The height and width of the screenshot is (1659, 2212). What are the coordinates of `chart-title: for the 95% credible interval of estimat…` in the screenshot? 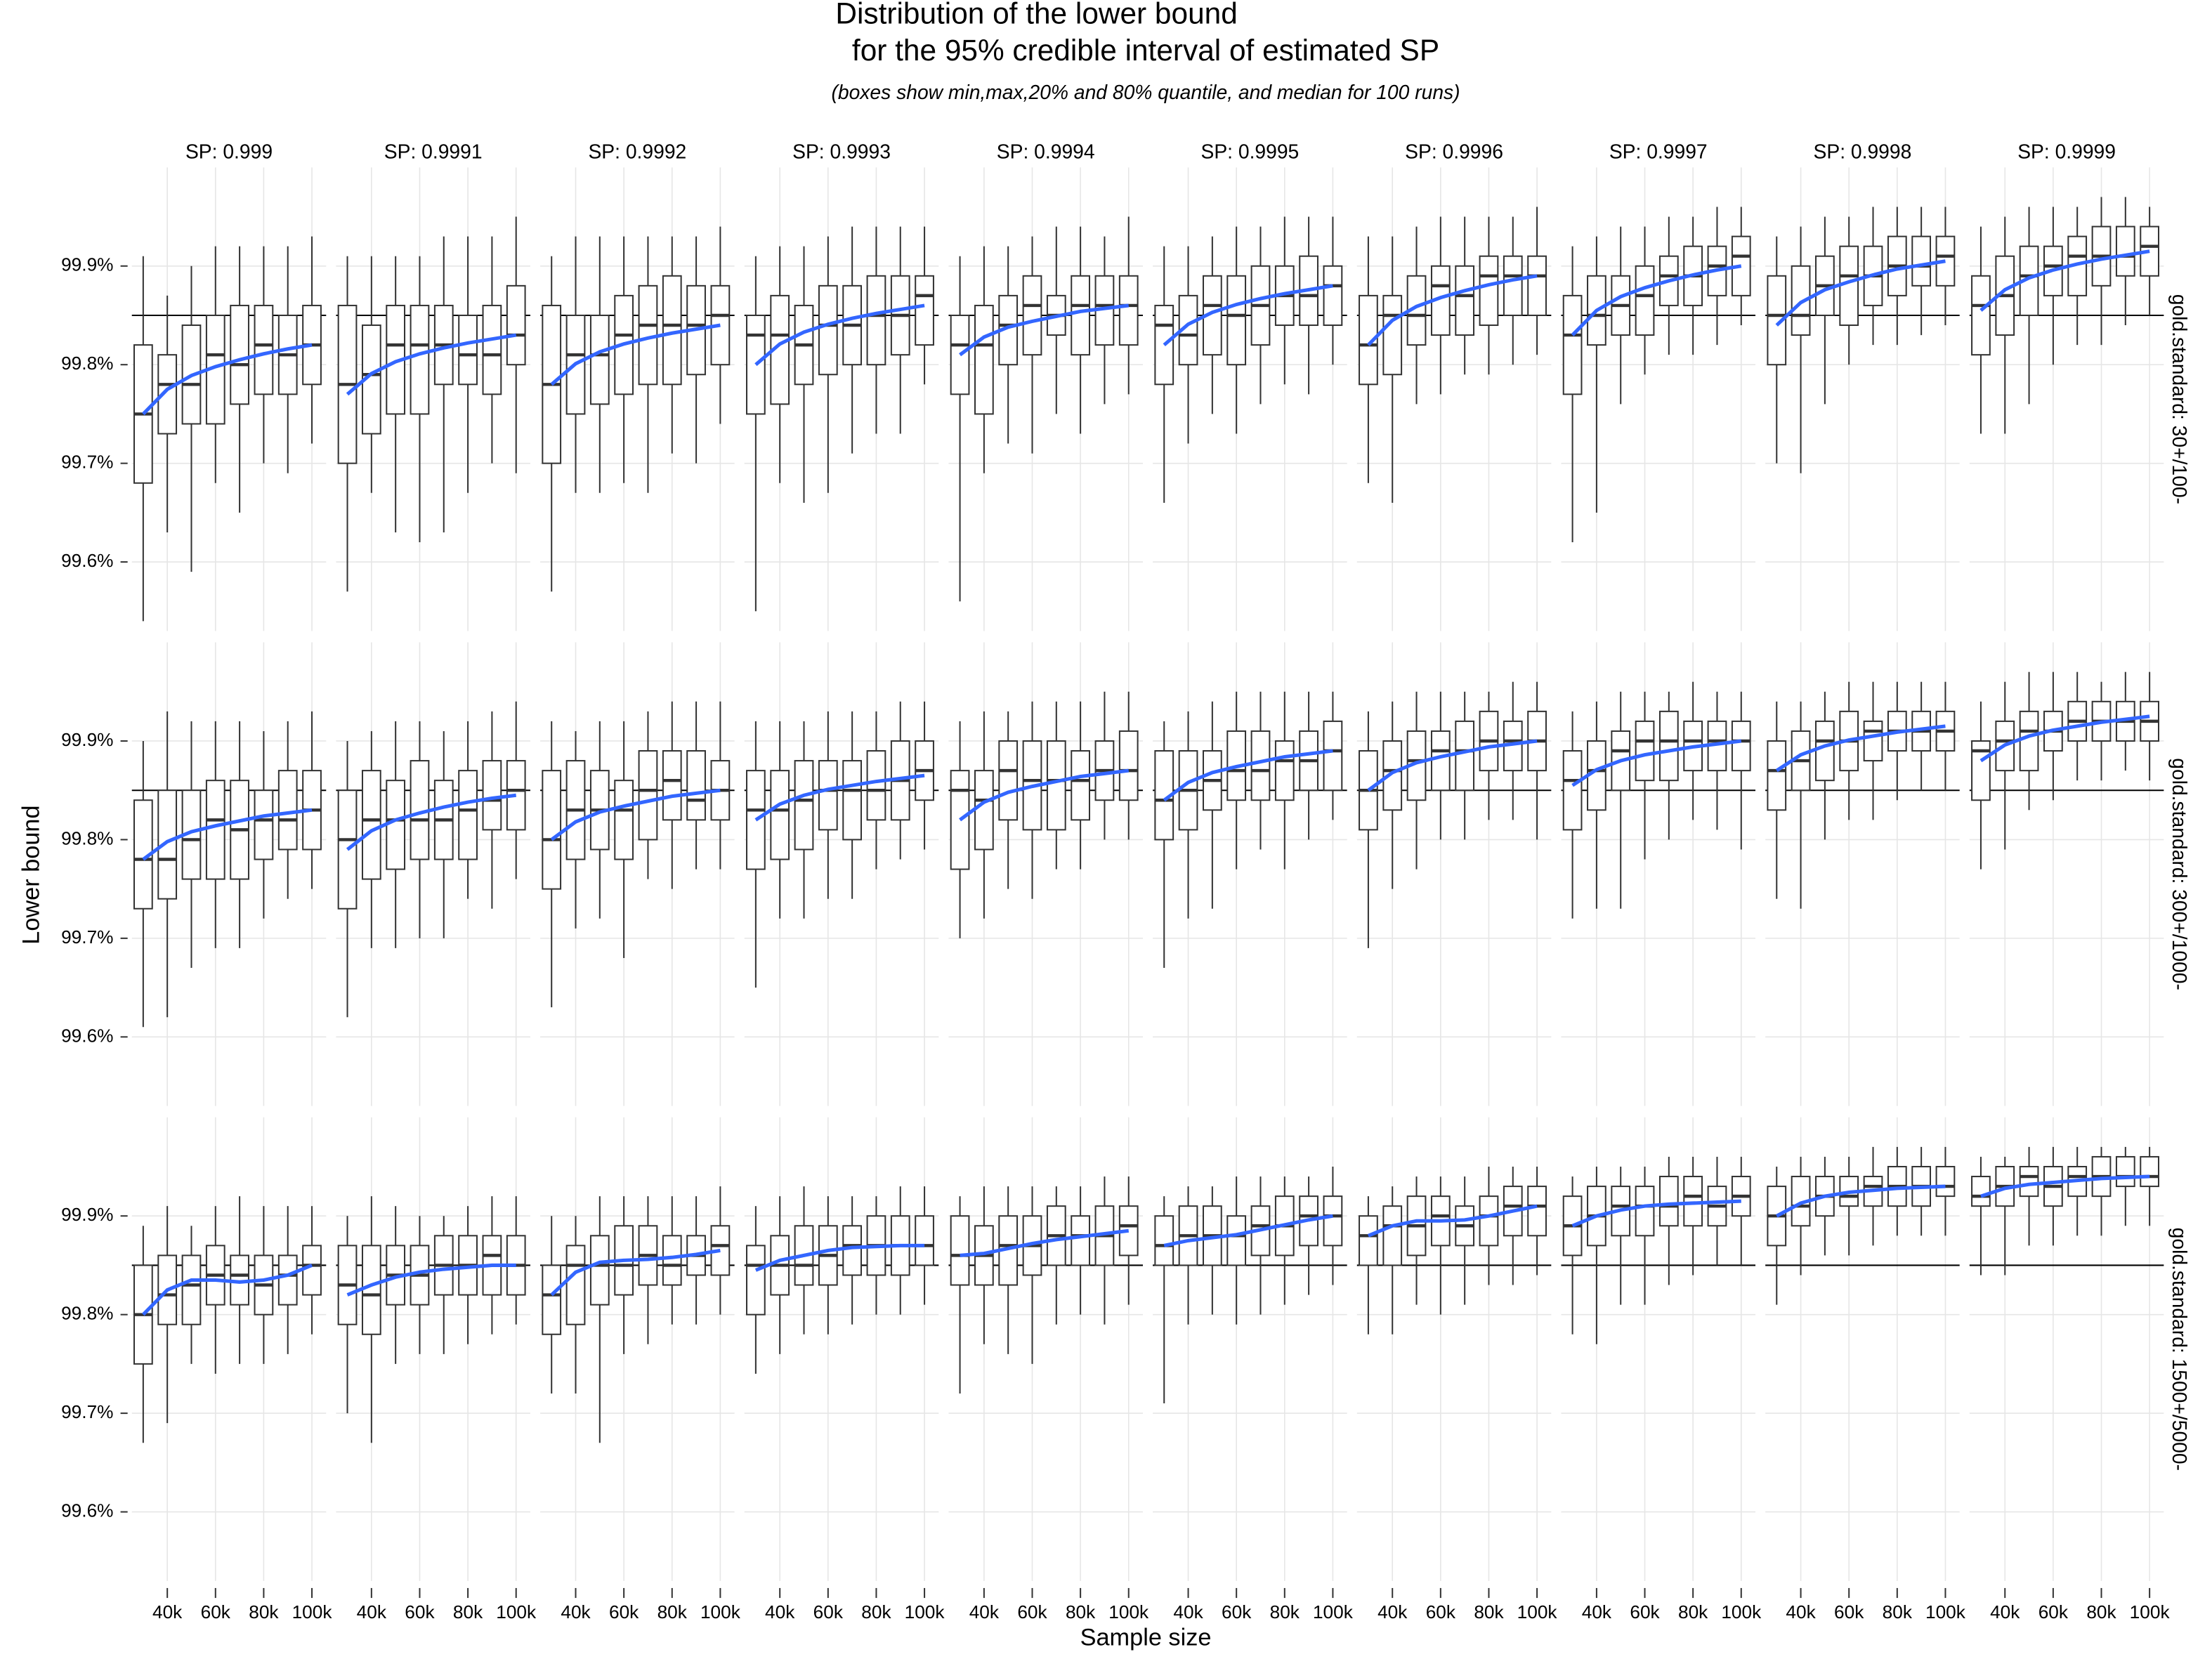 It's located at (1145, 51).